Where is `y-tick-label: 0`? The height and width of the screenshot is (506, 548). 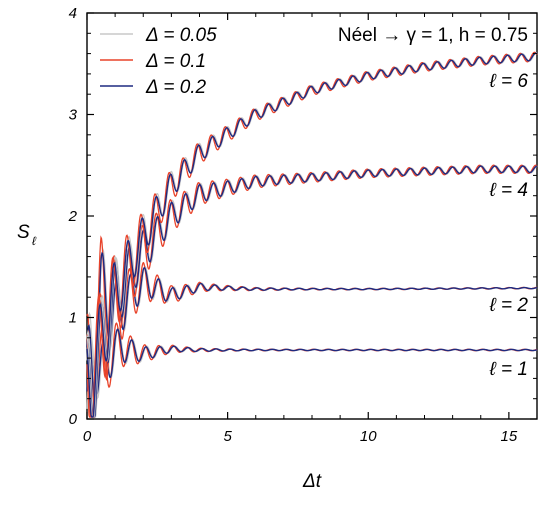 y-tick-label: 0 is located at coordinates (73, 419).